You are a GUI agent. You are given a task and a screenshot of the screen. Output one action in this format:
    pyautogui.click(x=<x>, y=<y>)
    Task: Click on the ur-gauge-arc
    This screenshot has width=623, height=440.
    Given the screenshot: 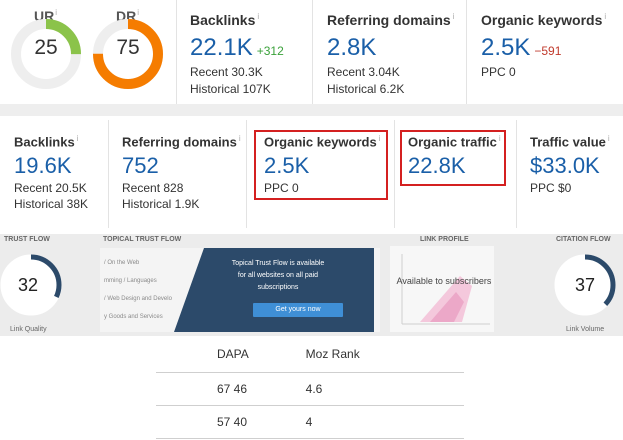 What is the action you would take?
    pyautogui.click(x=46, y=54)
    